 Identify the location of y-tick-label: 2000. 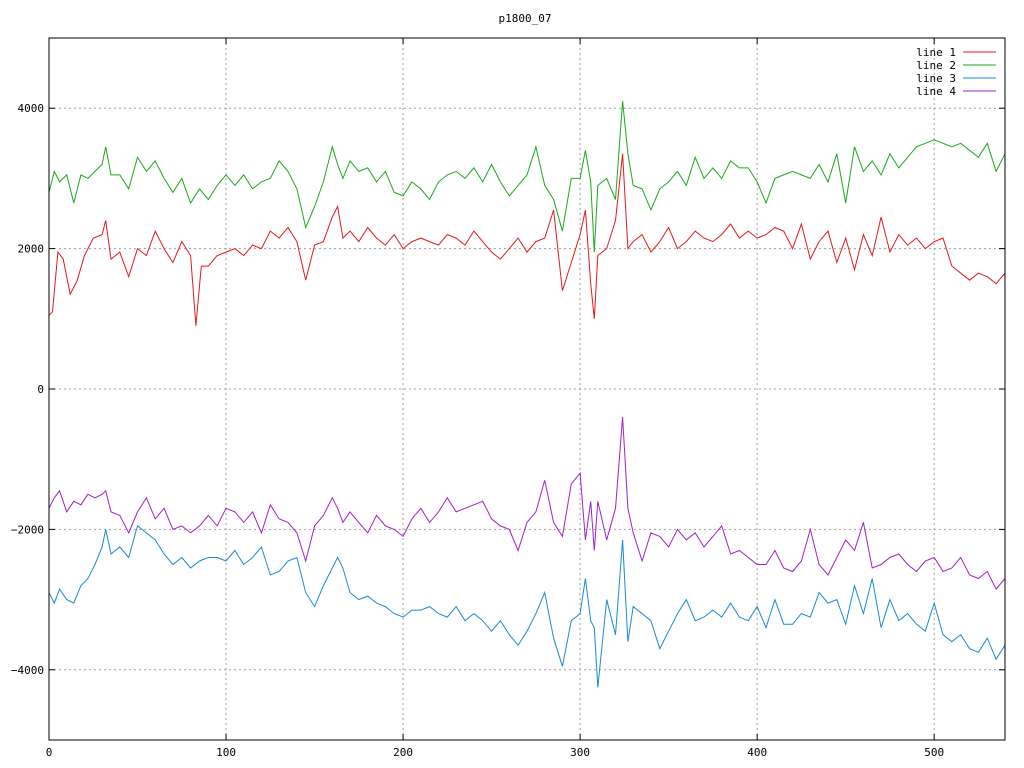
(31, 249).